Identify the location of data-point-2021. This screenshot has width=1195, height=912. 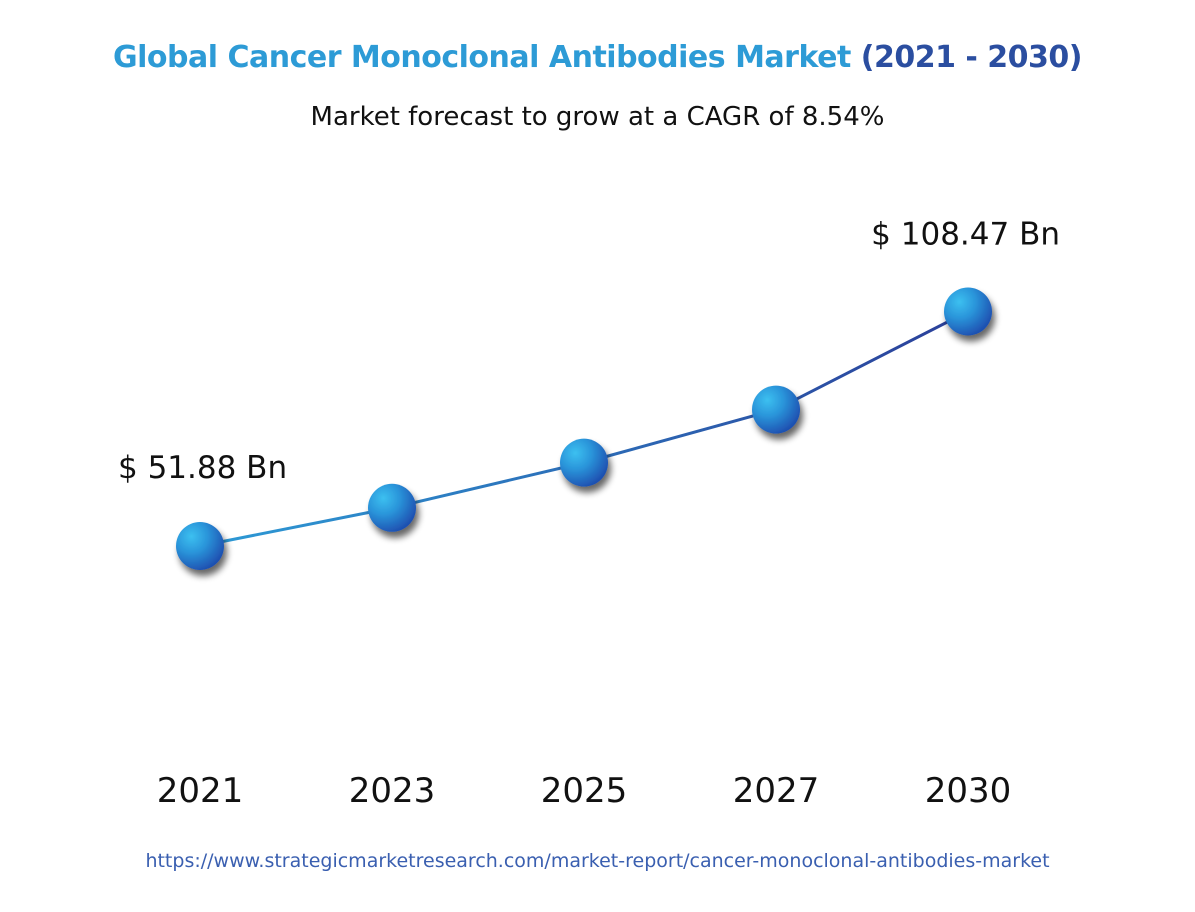
(200, 546).